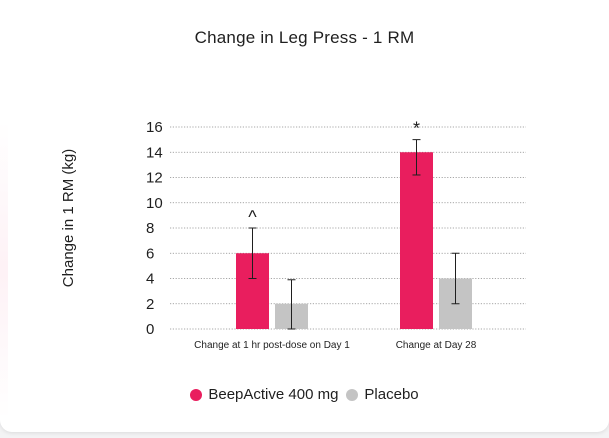 The width and height of the screenshot is (609, 438). I want to click on legend-item-placebo: Placebo, so click(382, 394).